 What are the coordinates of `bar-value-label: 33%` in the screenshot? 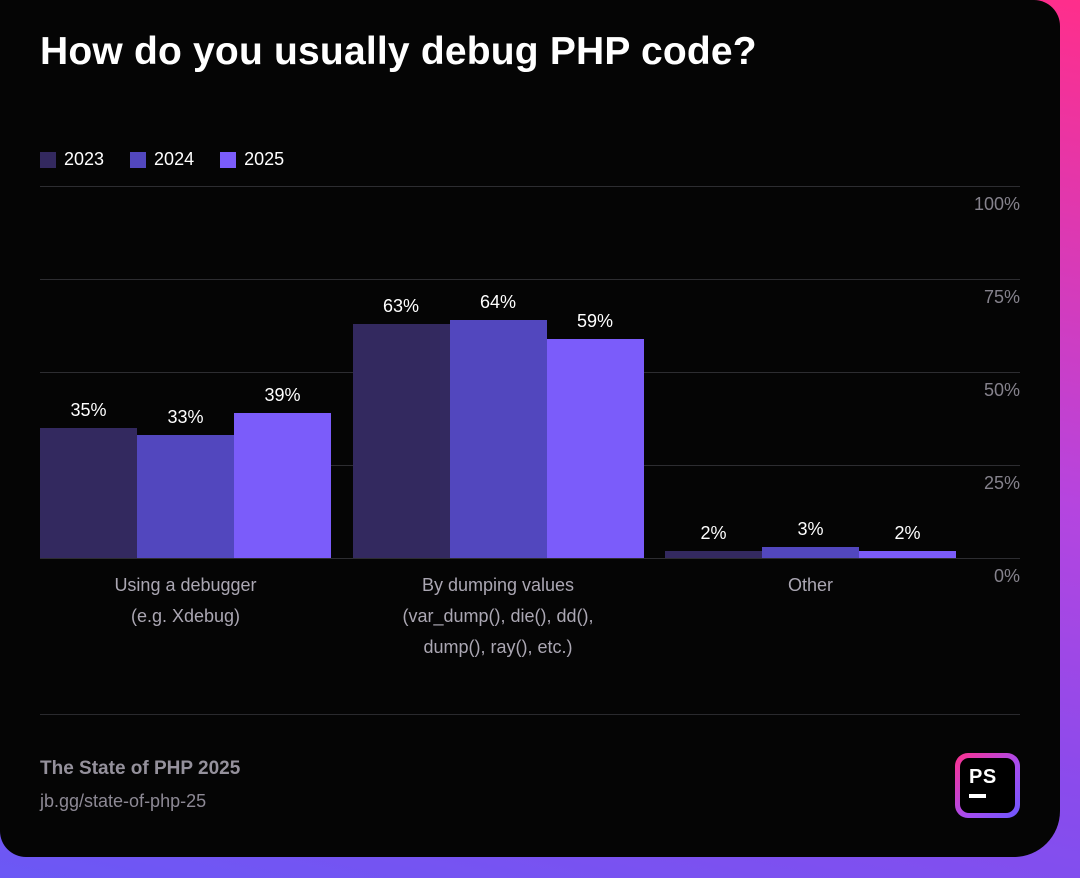 It's located at (185, 417).